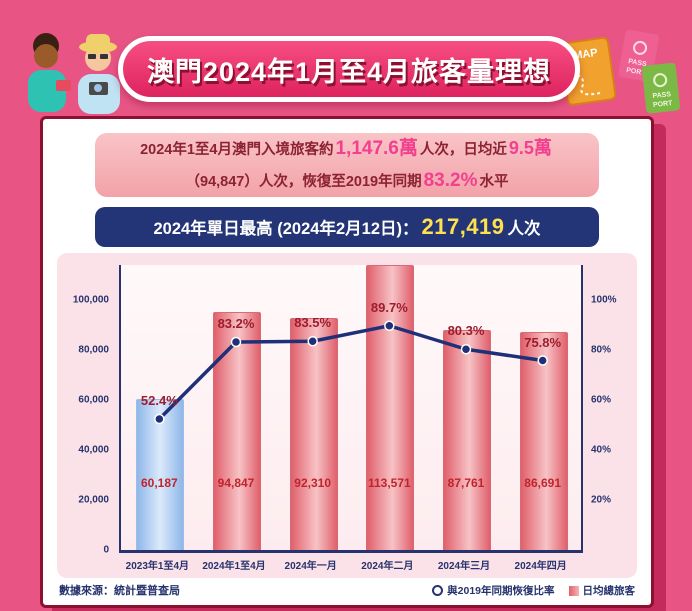  I want to click on tourist1-face, so click(46, 56).